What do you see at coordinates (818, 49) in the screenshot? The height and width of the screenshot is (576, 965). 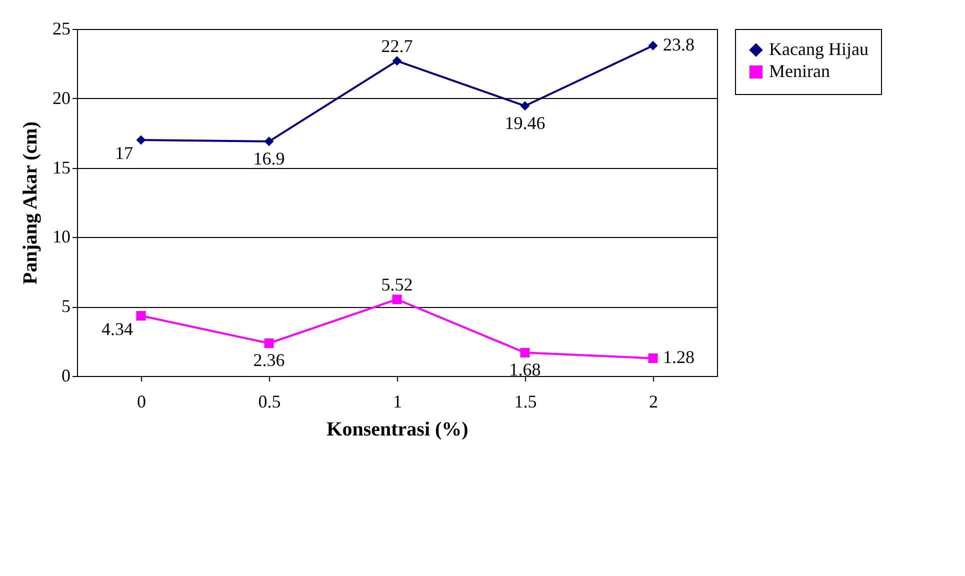 I see `legend-label: Kacang Hijau` at bounding box center [818, 49].